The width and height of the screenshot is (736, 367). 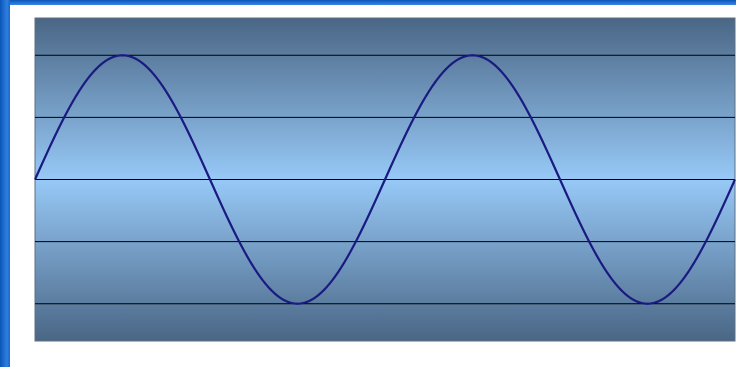 I want to click on top-accent-bar, so click(x=368, y=2).